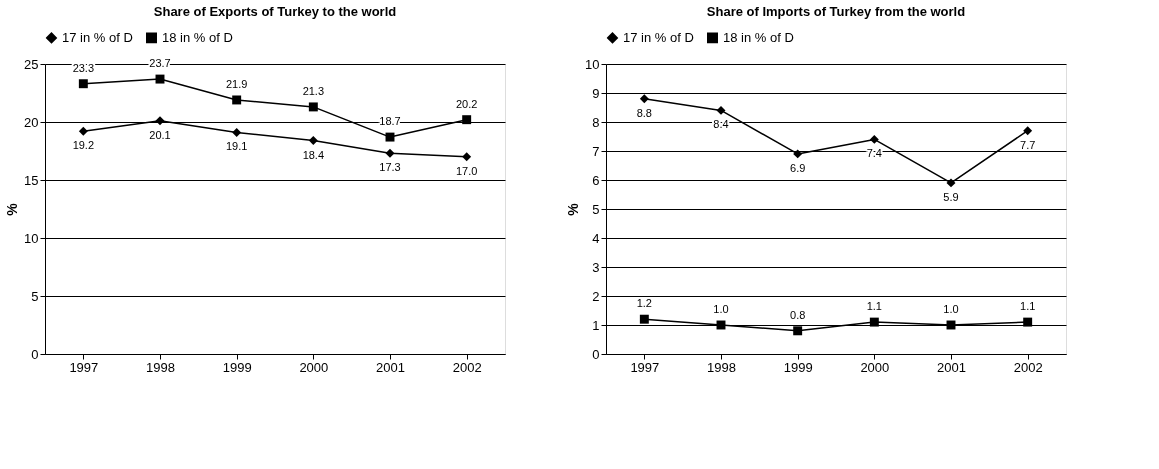 This screenshot has height=469, width=1159. I want to click on y-tick-label: 9, so click(596, 93).